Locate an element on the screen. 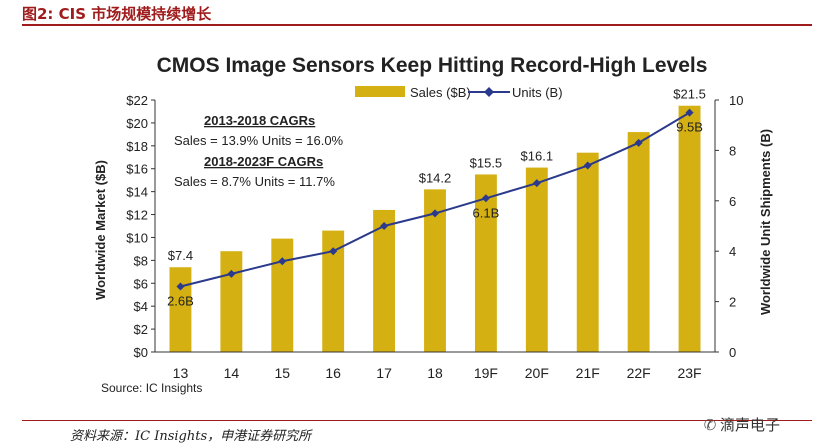 The height and width of the screenshot is (448, 830). x-tick-label: 14 is located at coordinates (232, 373).